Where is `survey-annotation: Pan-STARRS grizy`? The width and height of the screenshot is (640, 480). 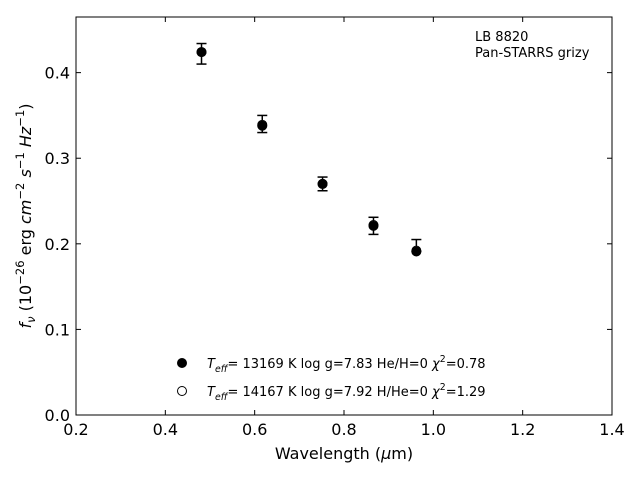 survey-annotation: Pan-STARRS grizy is located at coordinates (532, 53).